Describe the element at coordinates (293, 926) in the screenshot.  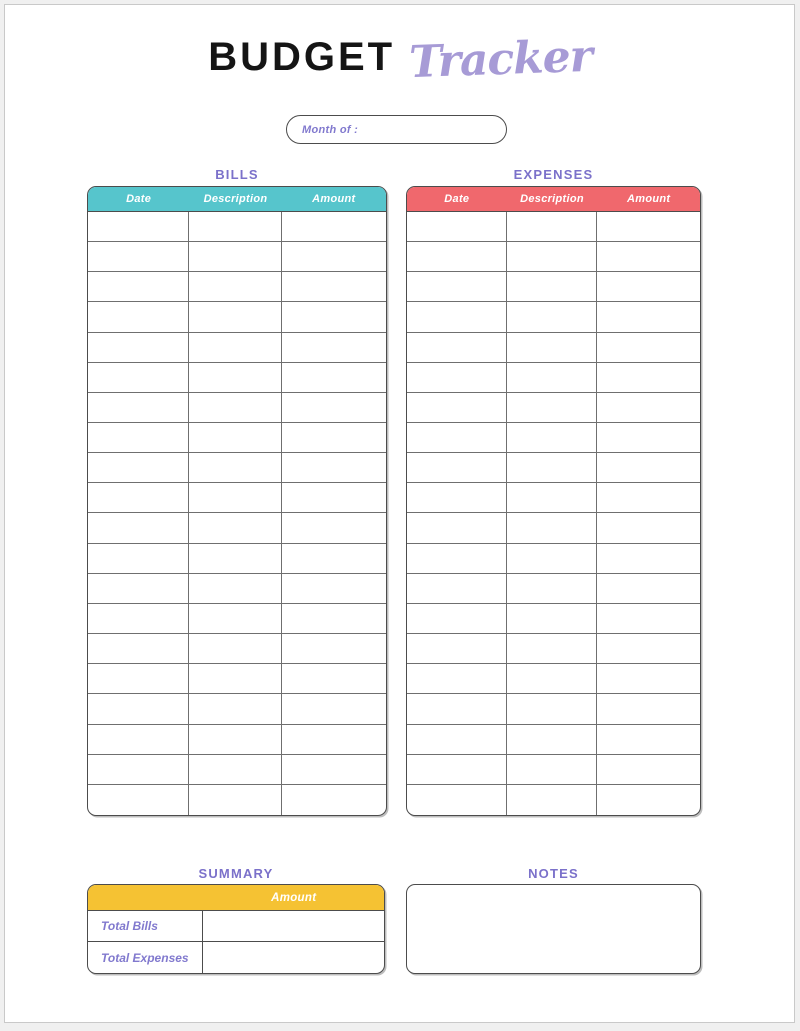
I see `total-bills-amount-cell` at that location.